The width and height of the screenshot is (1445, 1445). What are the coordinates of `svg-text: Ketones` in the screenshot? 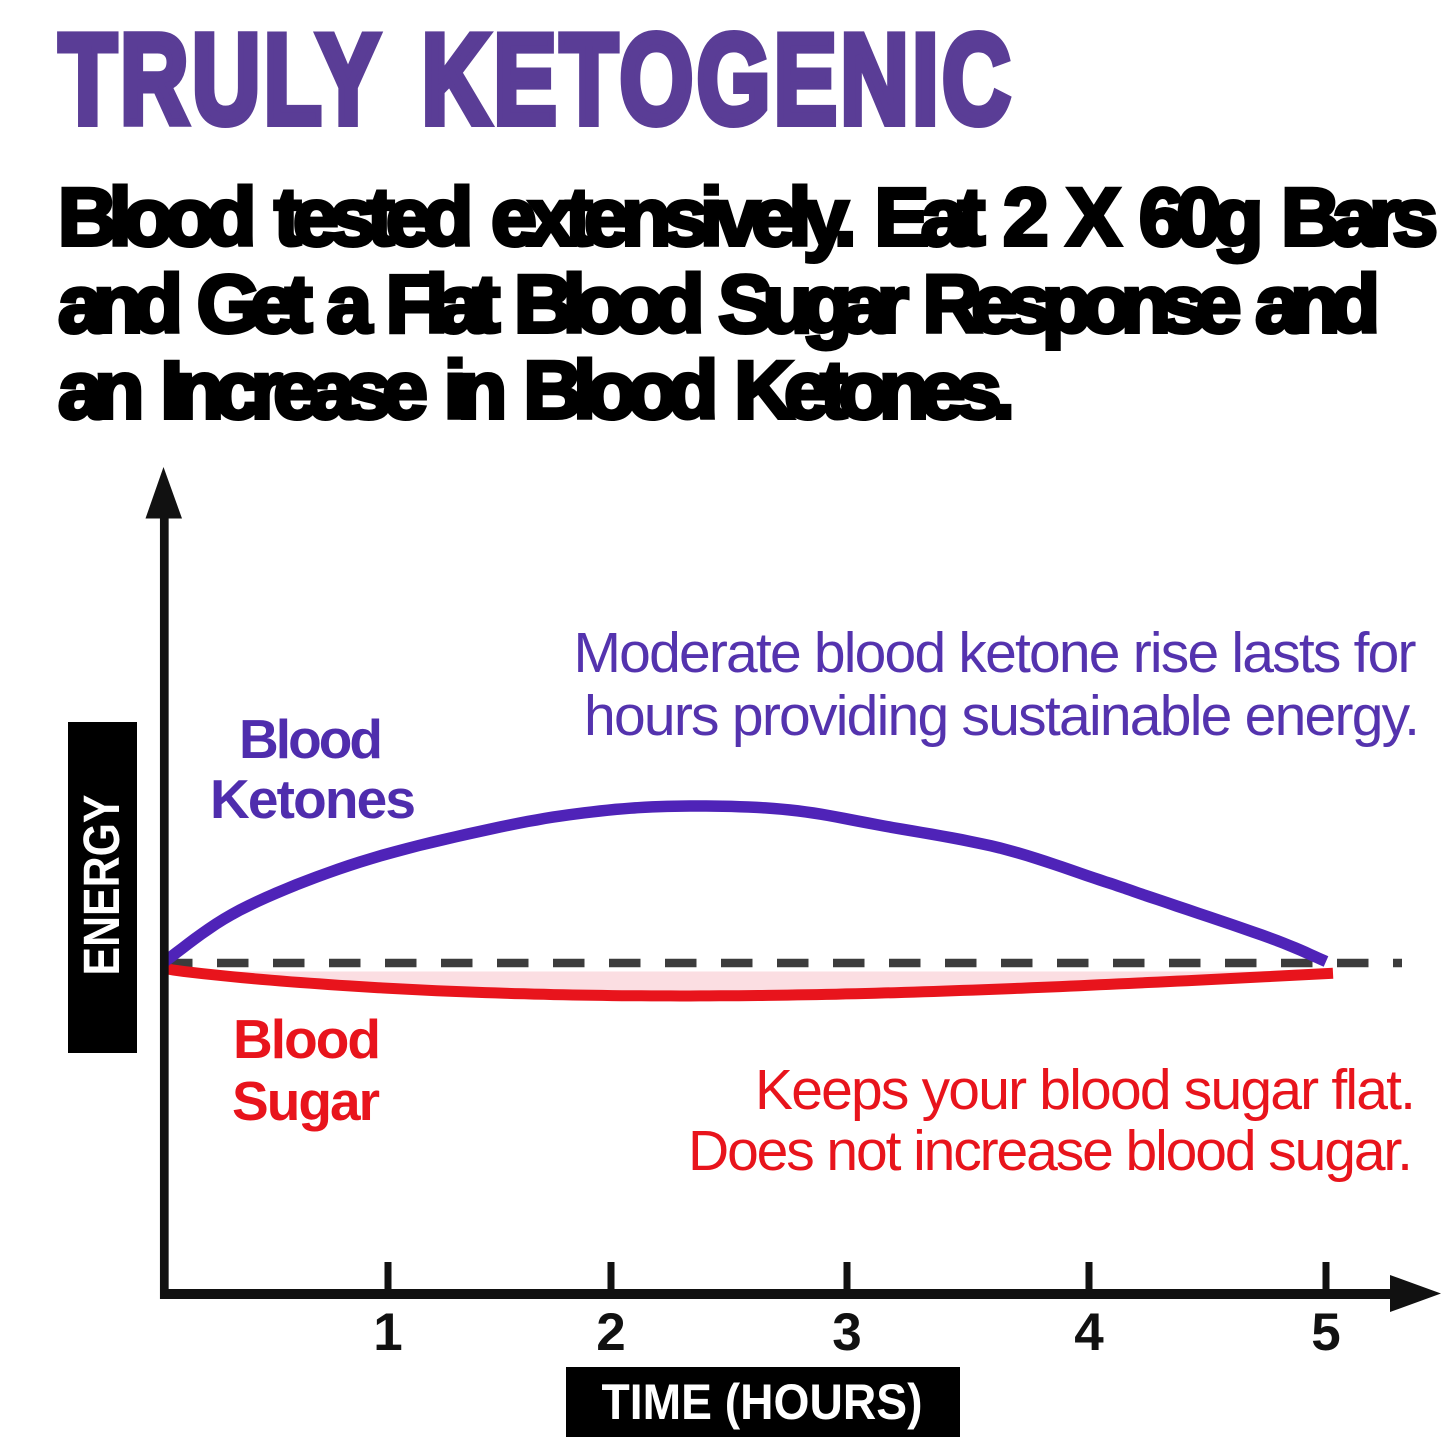 It's located at (313, 799).